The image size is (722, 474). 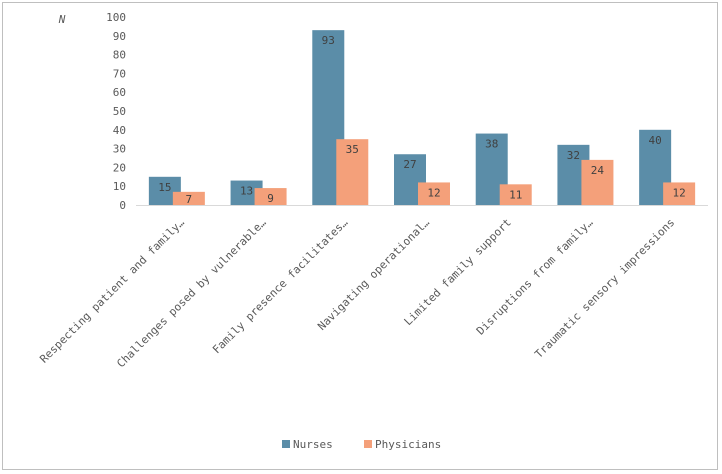 I want to click on y-tick-label: 10, so click(x=119, y=186).